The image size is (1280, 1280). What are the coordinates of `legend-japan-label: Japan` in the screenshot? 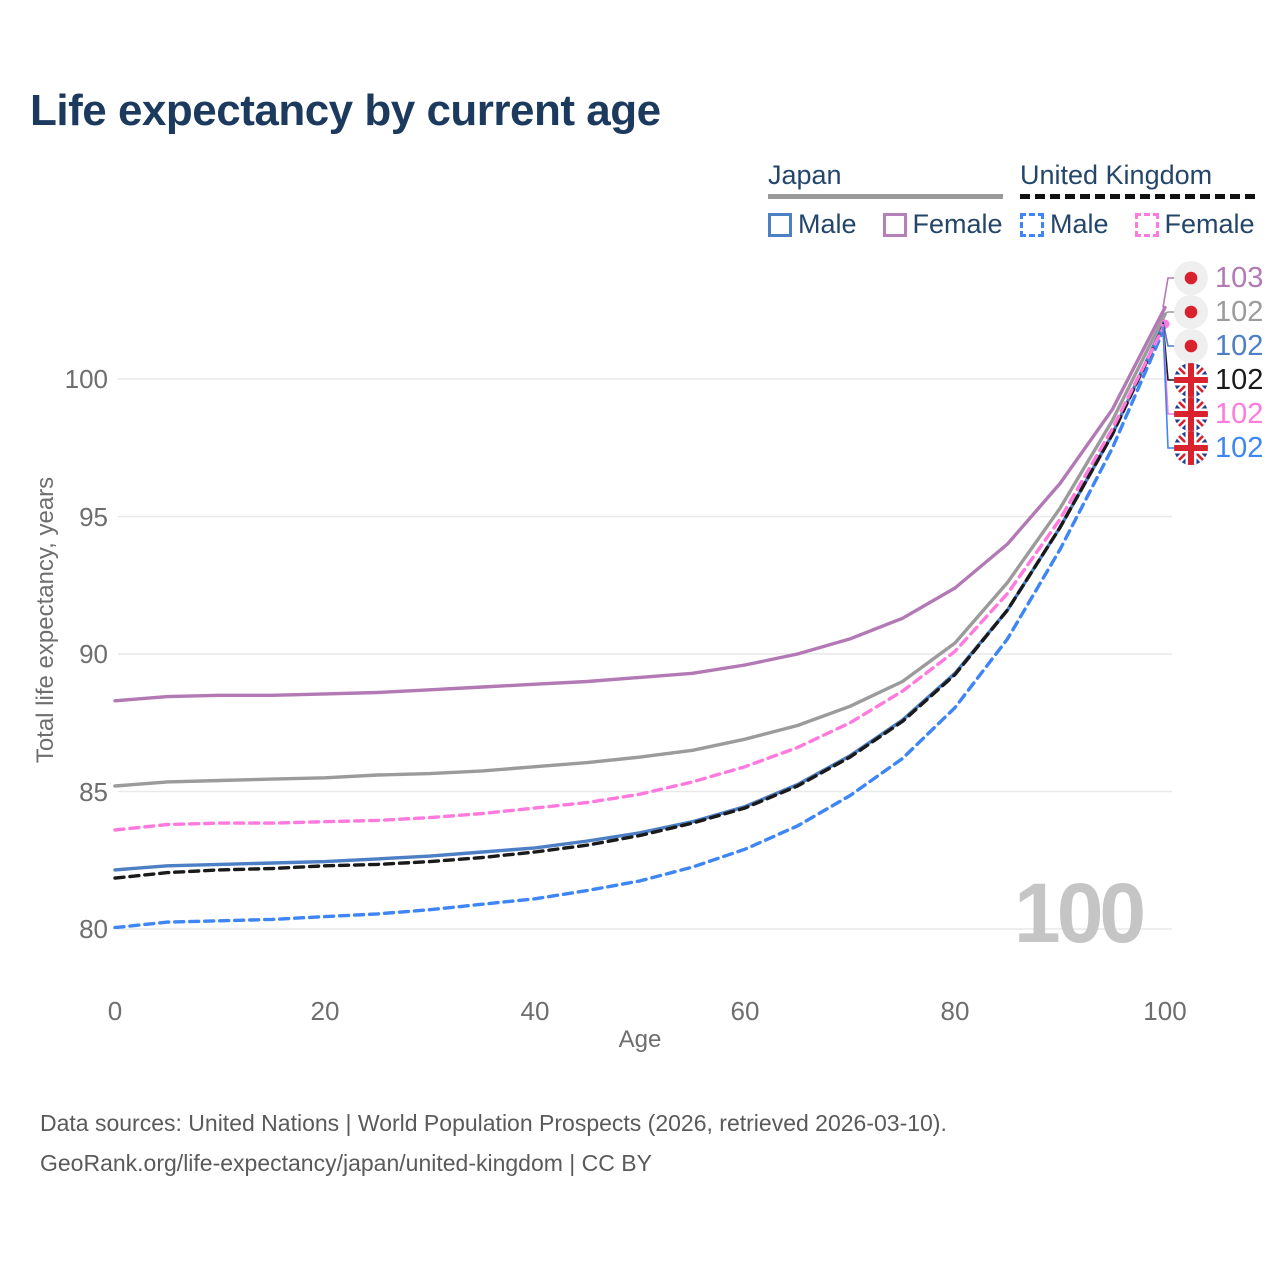 It's located at (805, 175).